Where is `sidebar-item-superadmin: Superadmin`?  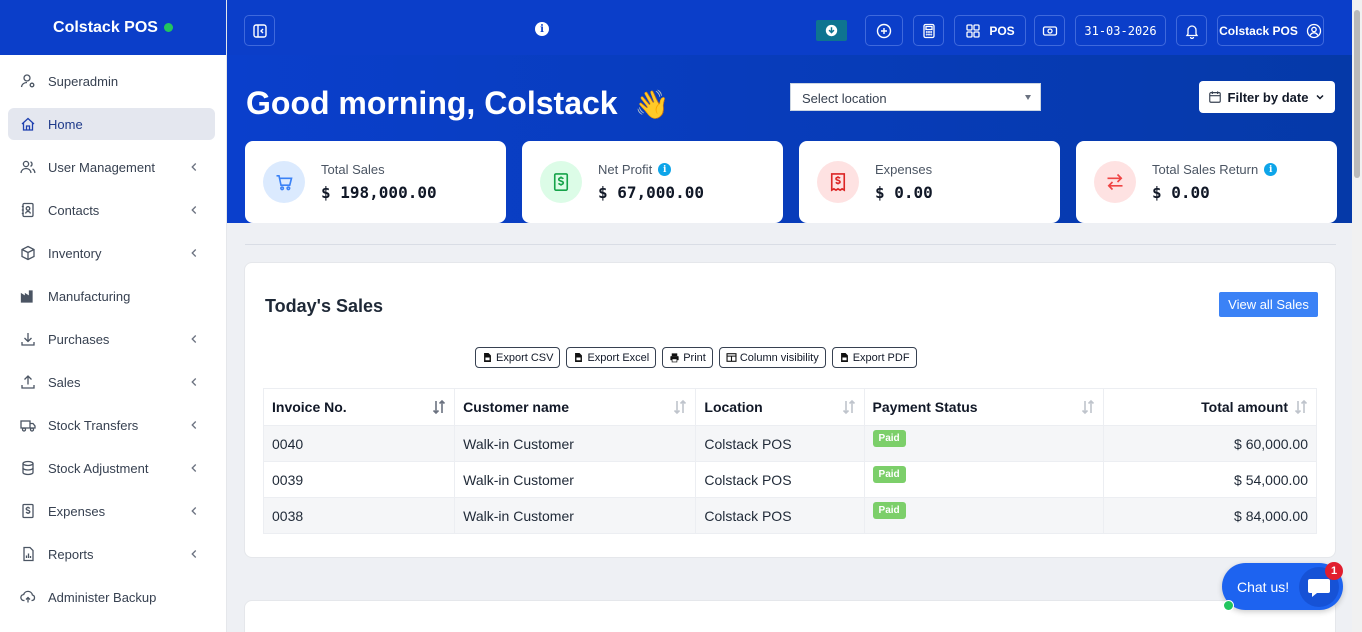
sidebar-item-superadmin: Superadmin is located at coordinates (111, 81).